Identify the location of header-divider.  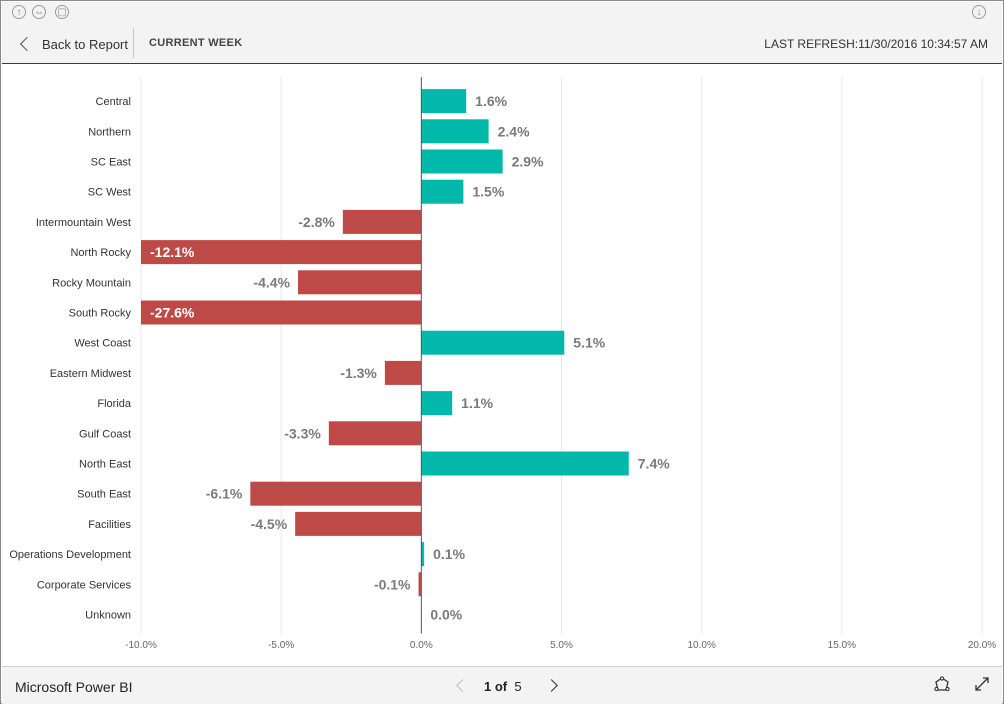
(133, 43).